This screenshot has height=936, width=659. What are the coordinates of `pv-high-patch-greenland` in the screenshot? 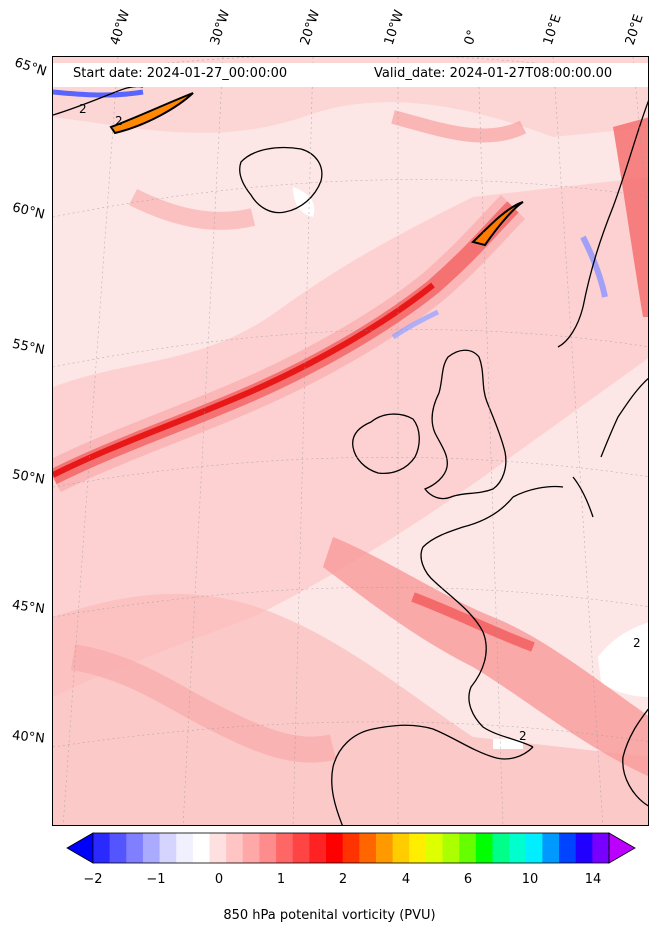 It's located at (151, 113).